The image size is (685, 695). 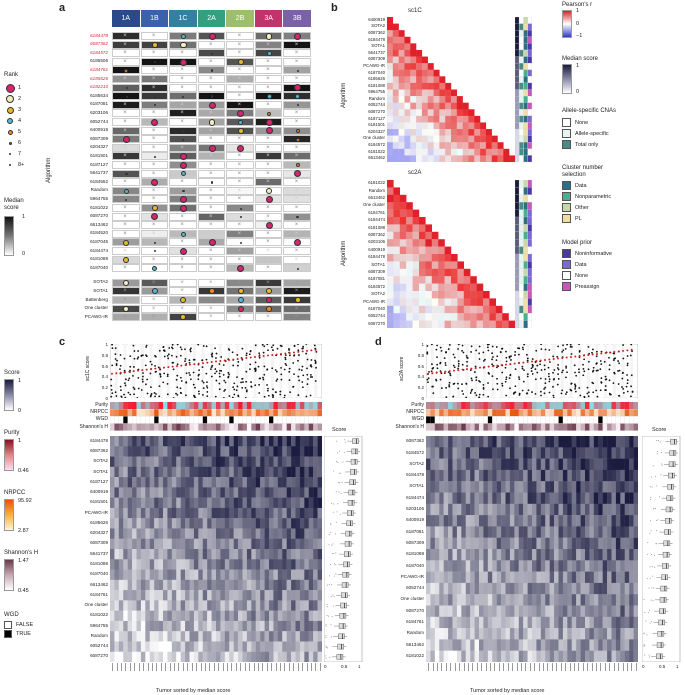 I want to click on rank-dot, so click(x=154, y=251).